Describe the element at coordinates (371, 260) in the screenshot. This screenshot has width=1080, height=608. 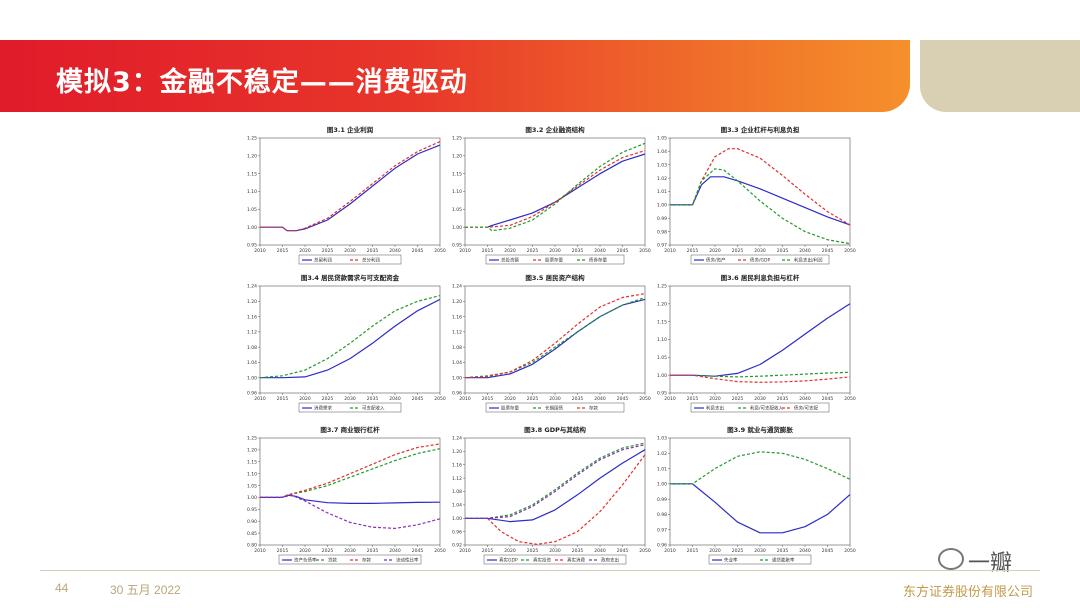
I see `legend-label: 总分利润` at that location.